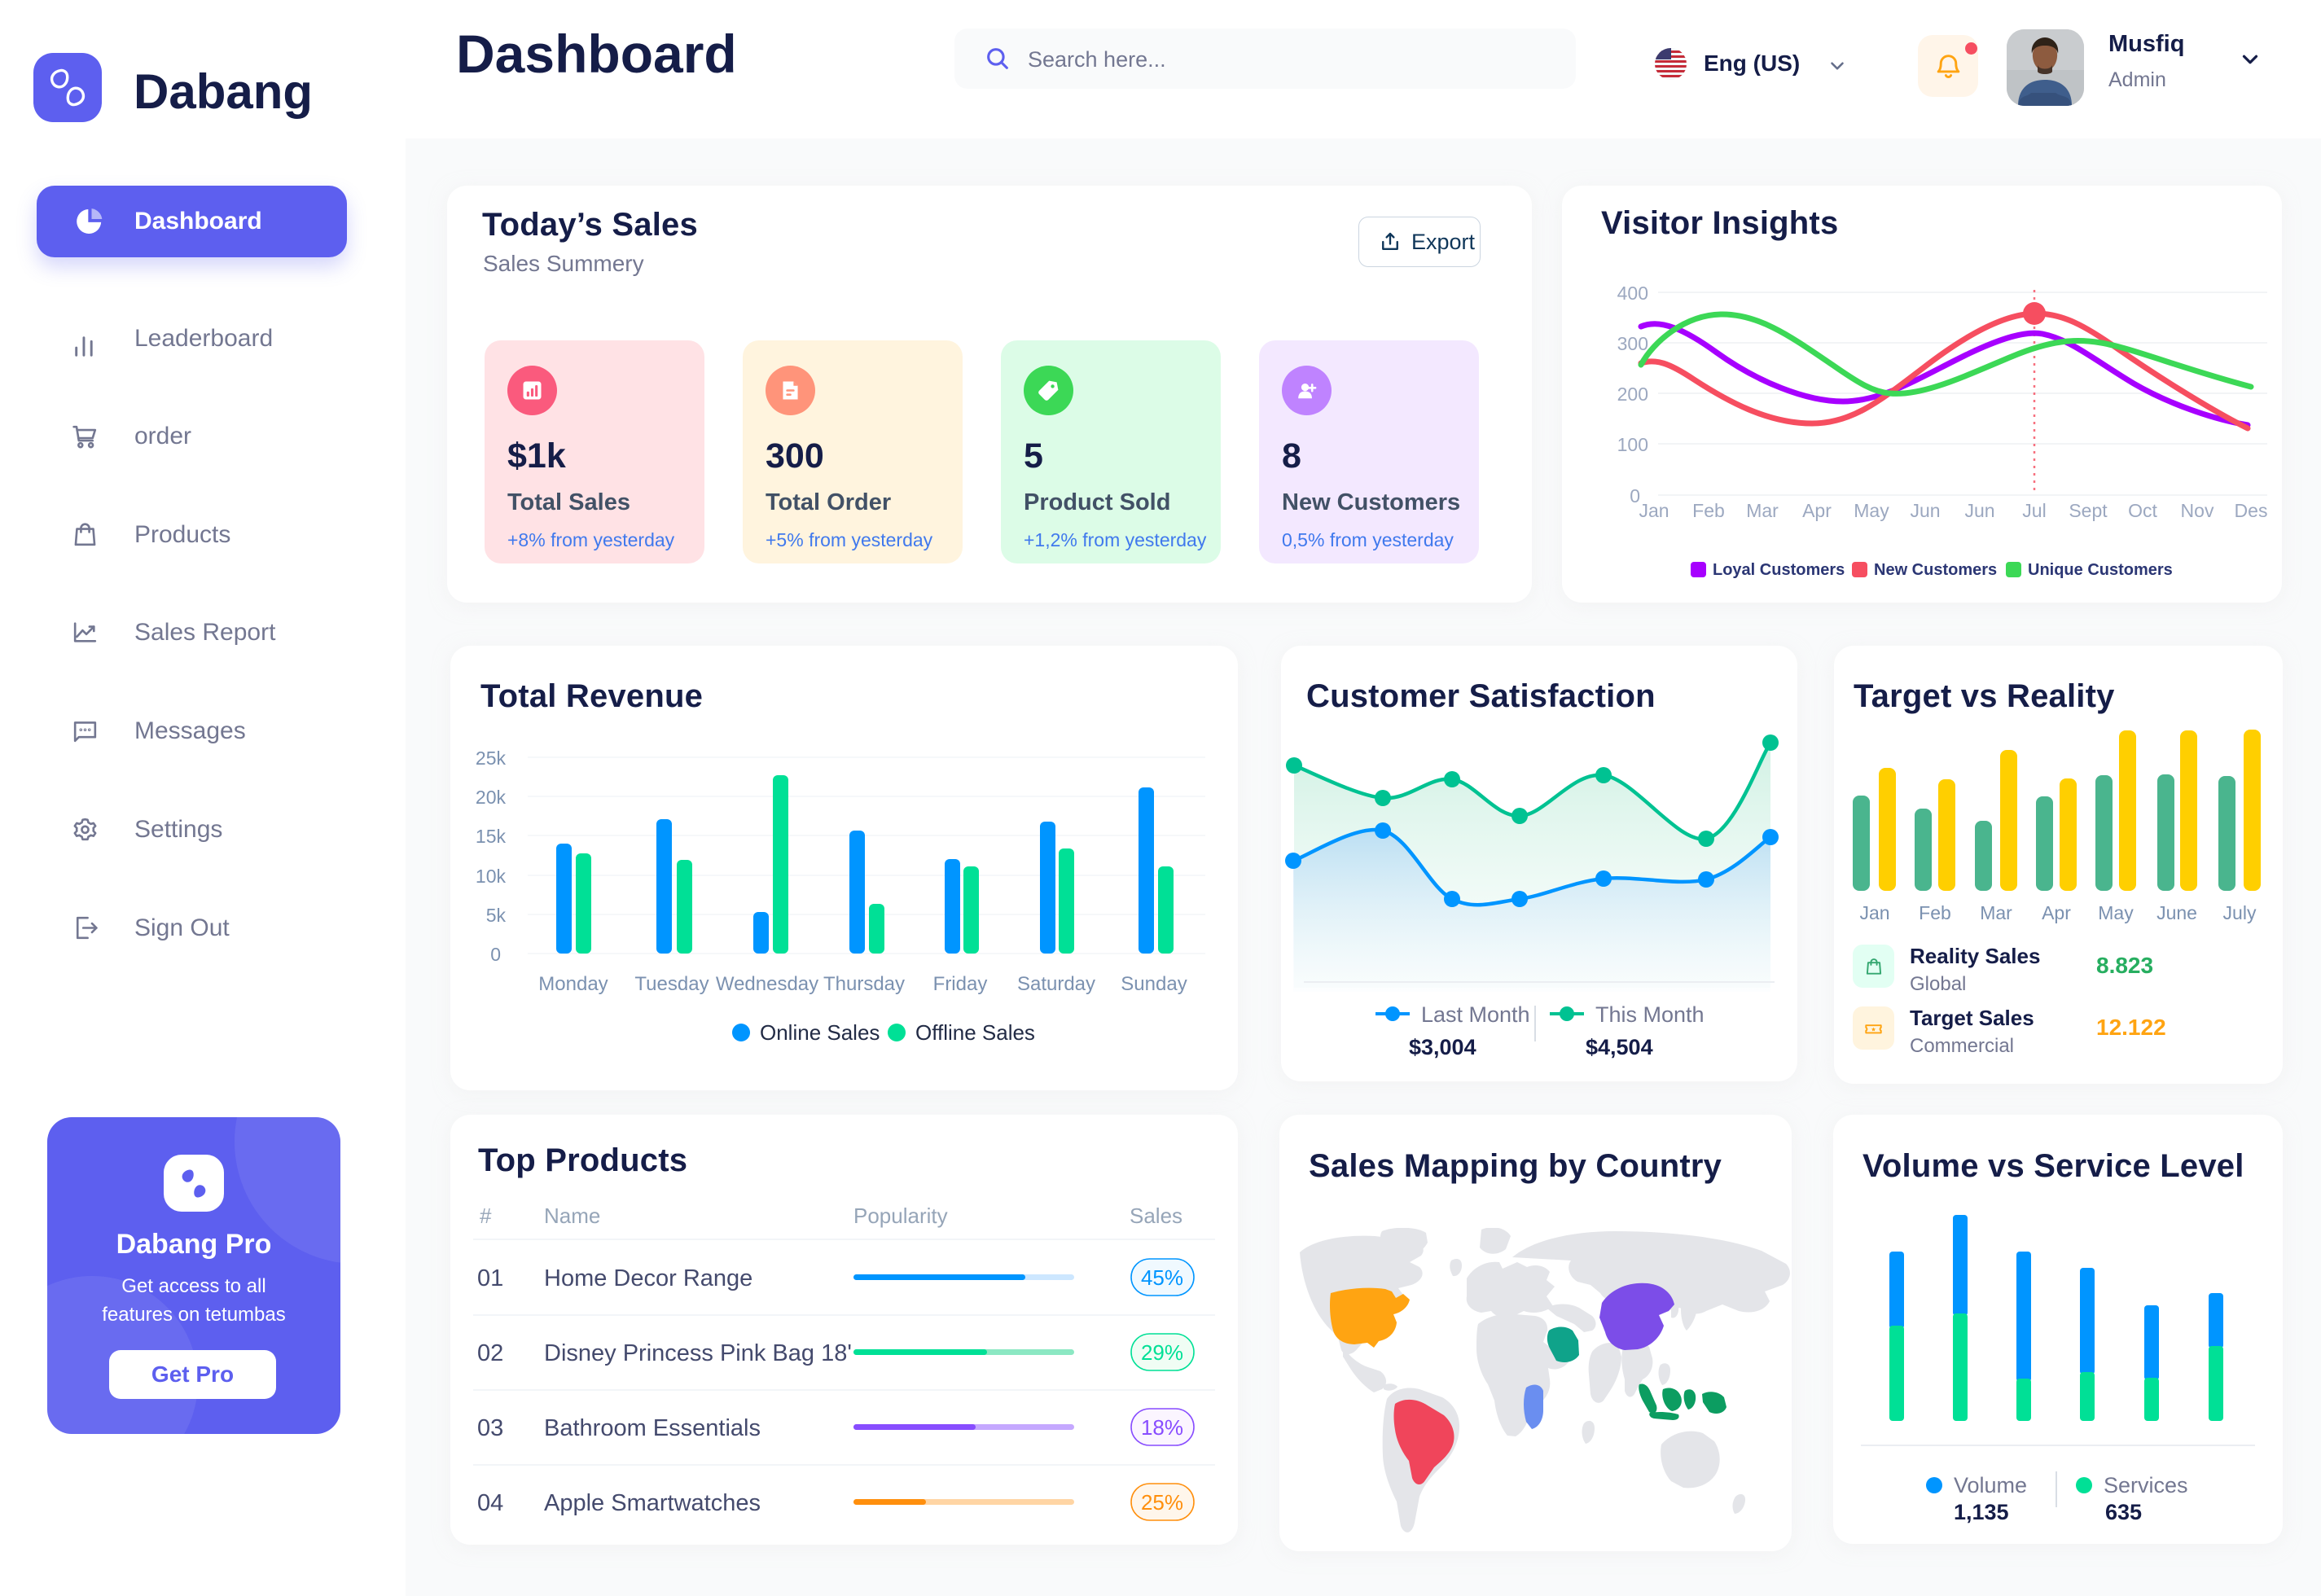  What do you see at coordinates (2146, 1485) in the screenshot?
I see `svg-text: Services` at bounding box center [2146, 1485].